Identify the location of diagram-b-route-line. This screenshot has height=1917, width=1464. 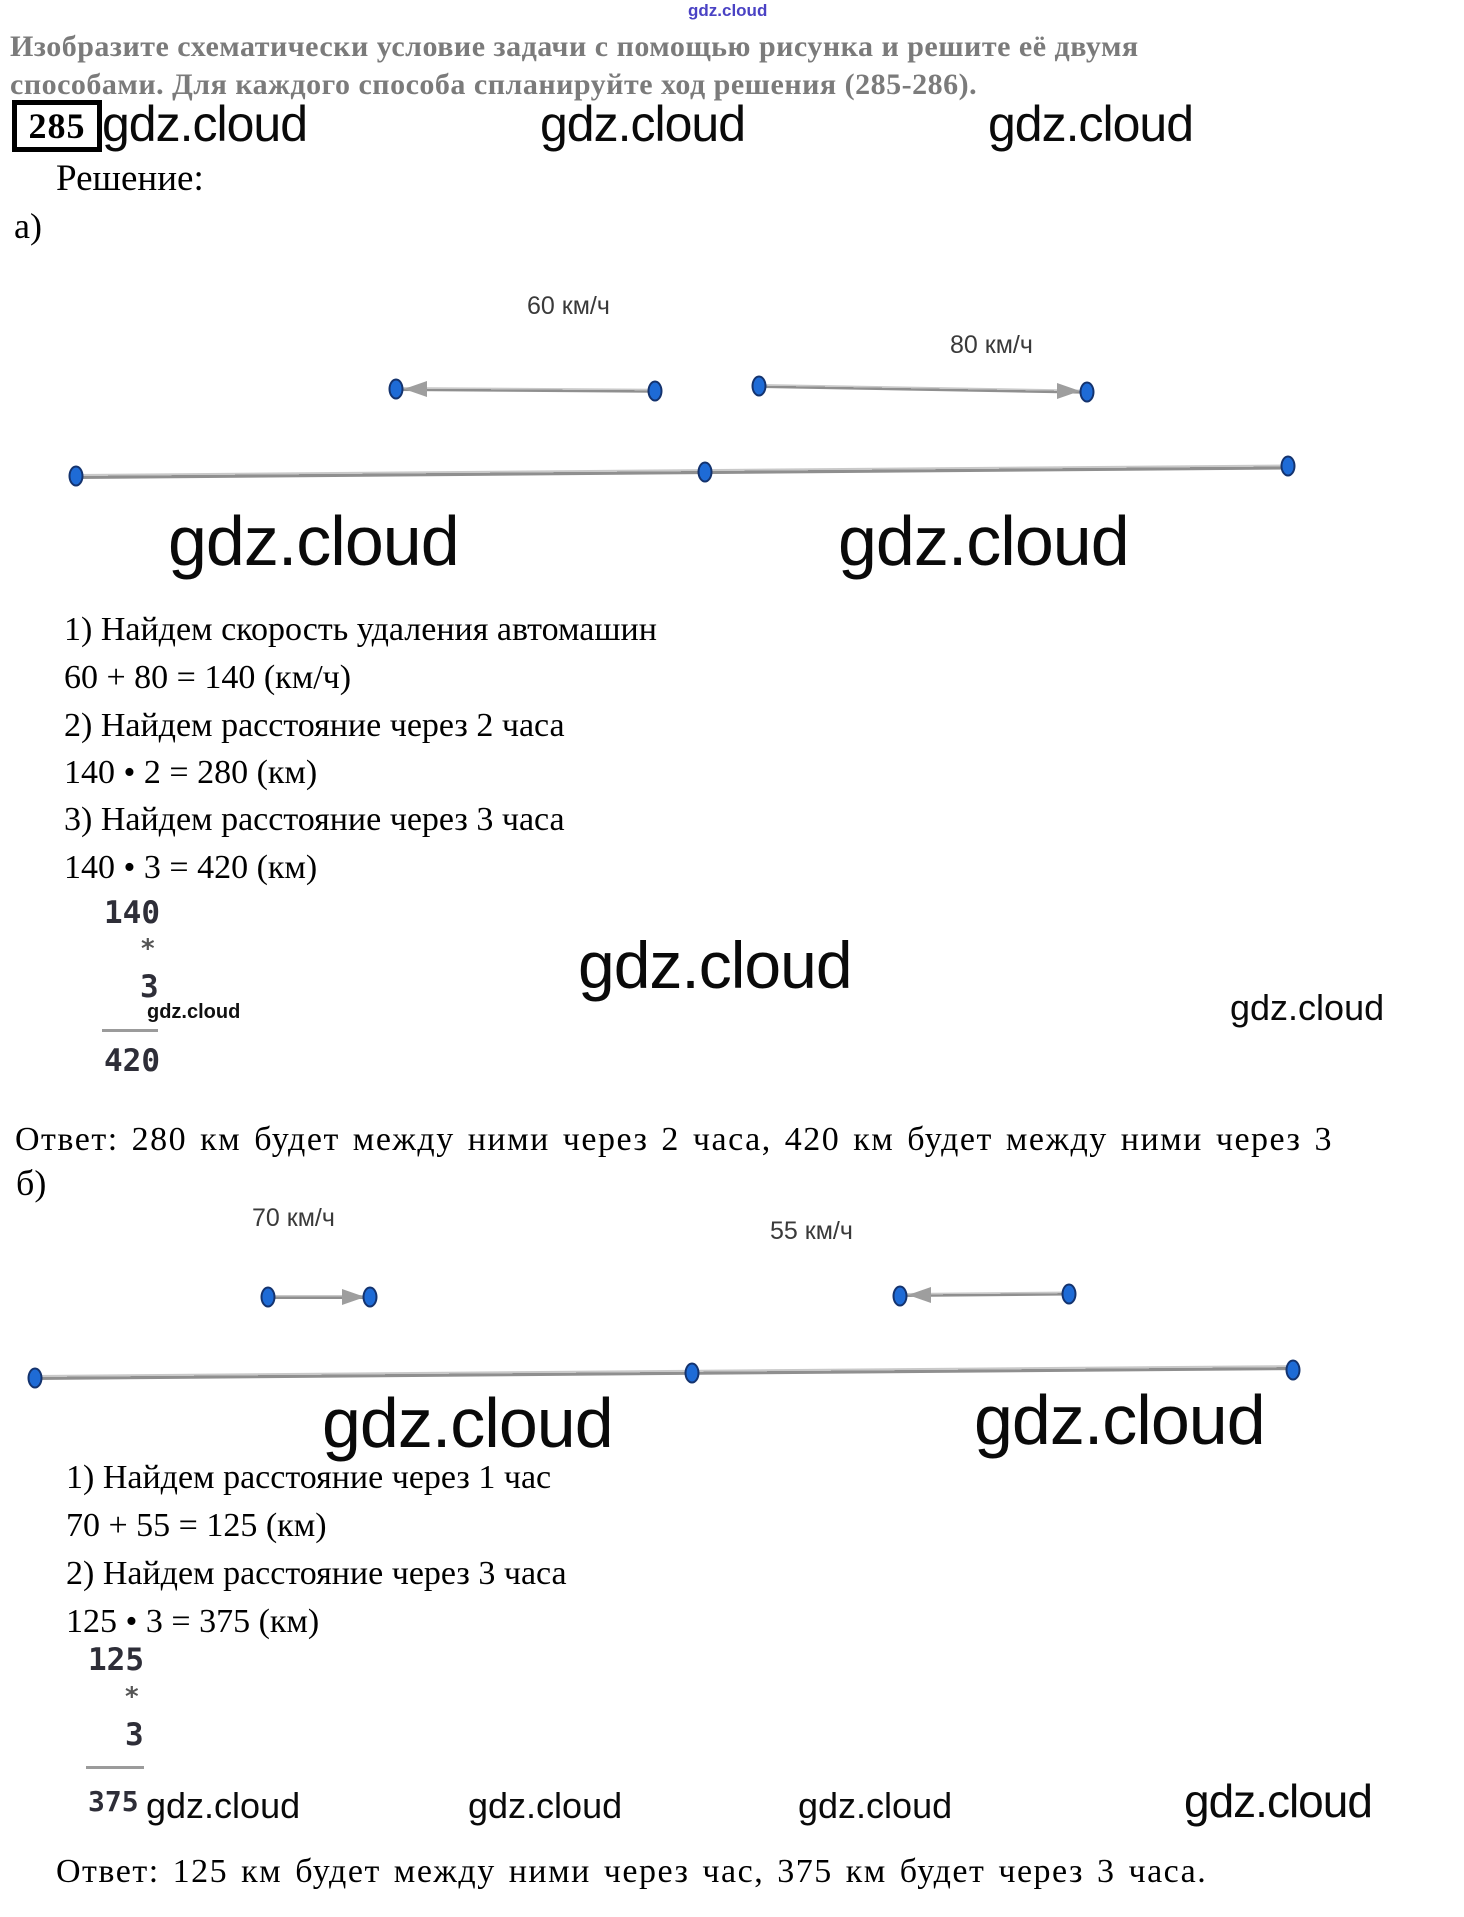
(664, 1372).